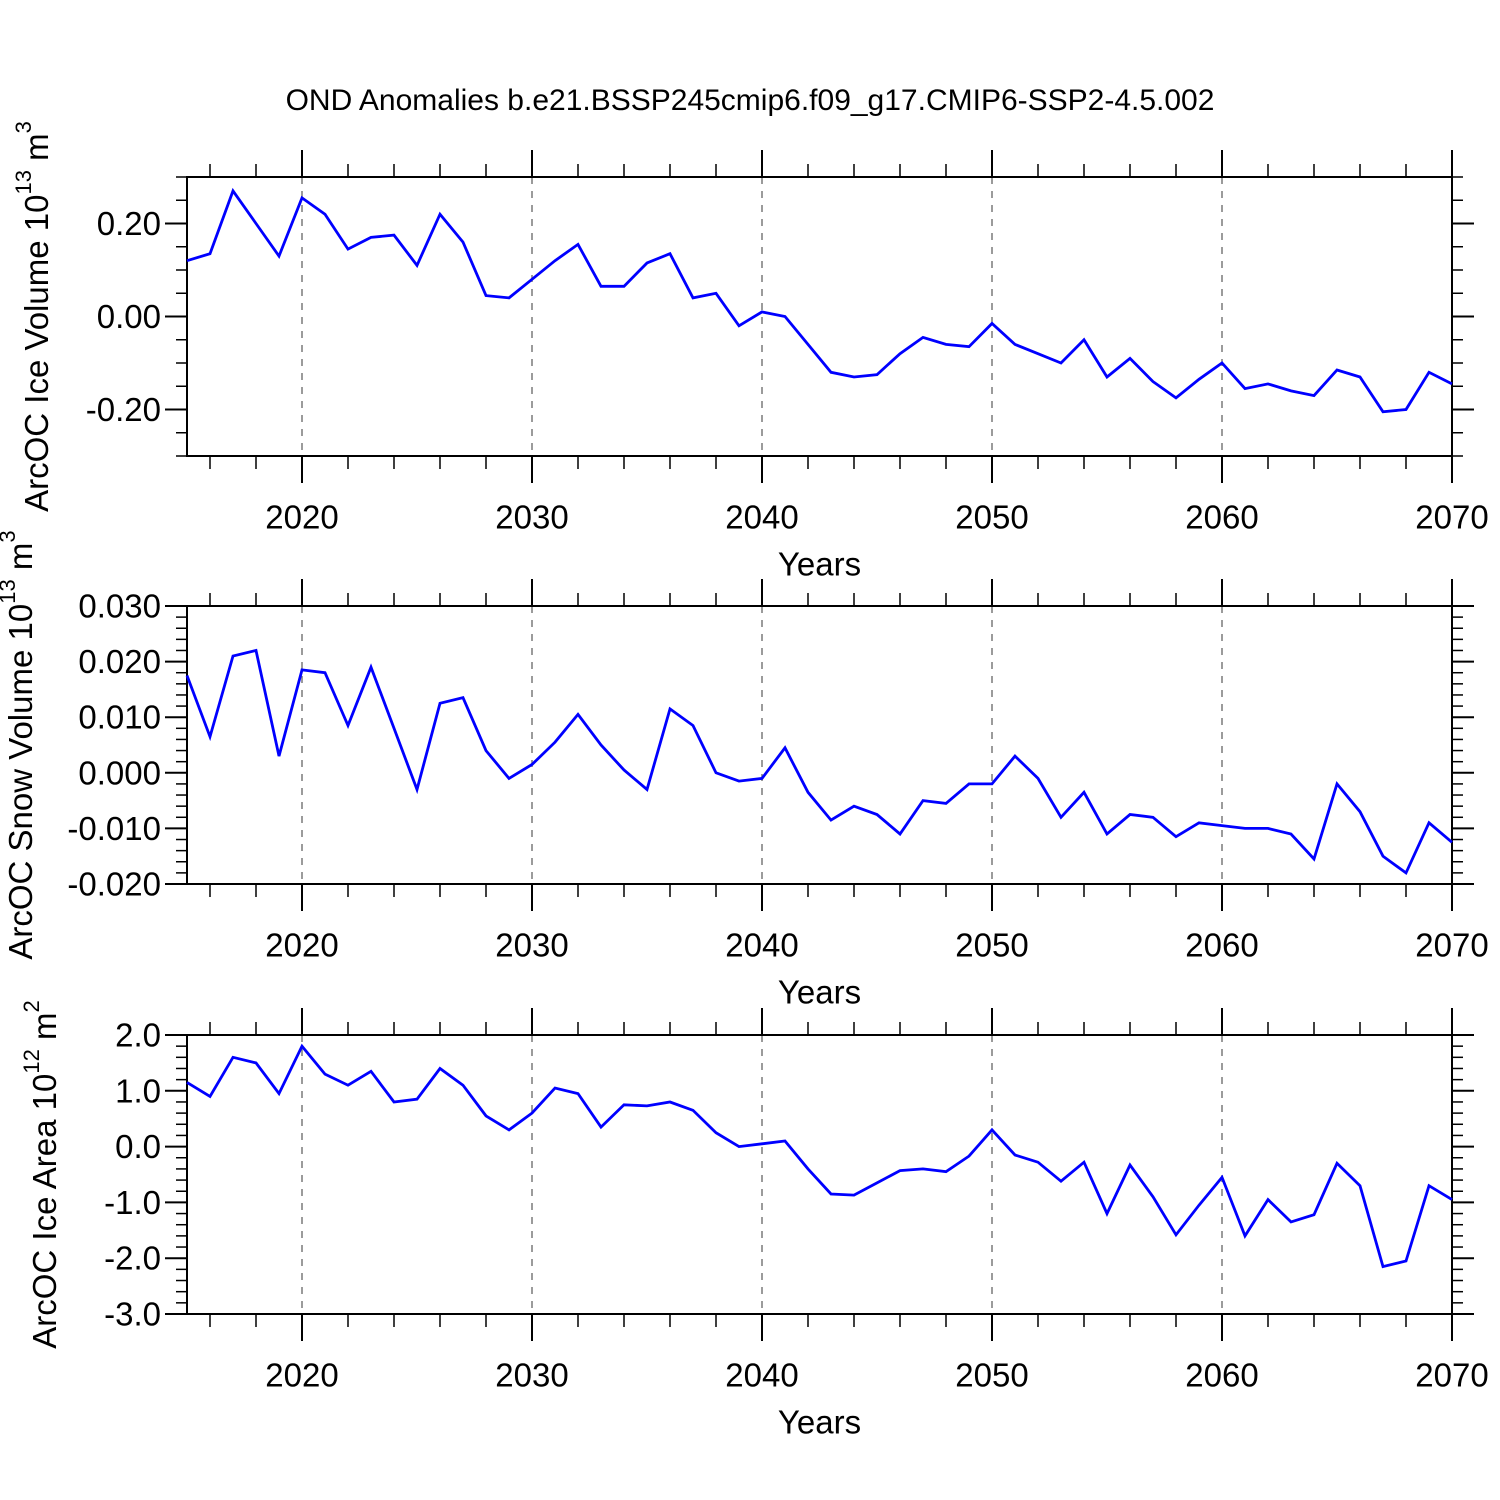 The image size is (1500, 1500). What do you see at coordinates (119, 661) in the screenshot?
I see `y-tick-label: 0.020` at bounding box center [119, 661].